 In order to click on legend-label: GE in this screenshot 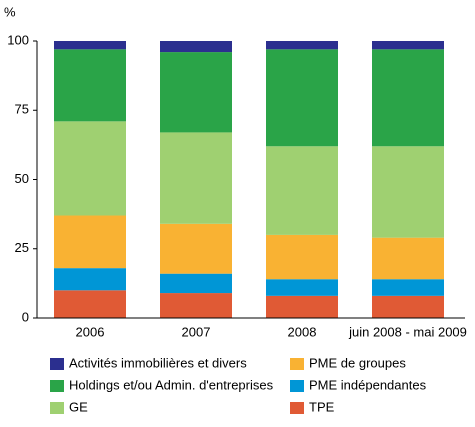, I will do `click(78, 406)`.